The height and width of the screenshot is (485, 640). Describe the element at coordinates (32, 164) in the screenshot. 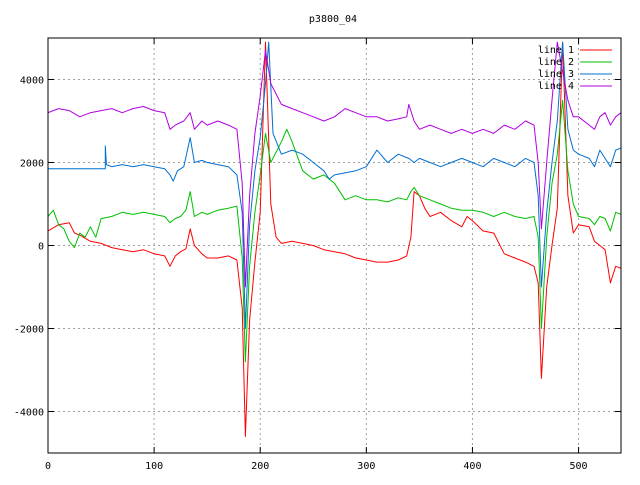

I see `y-tick-label: 2000` at that location.